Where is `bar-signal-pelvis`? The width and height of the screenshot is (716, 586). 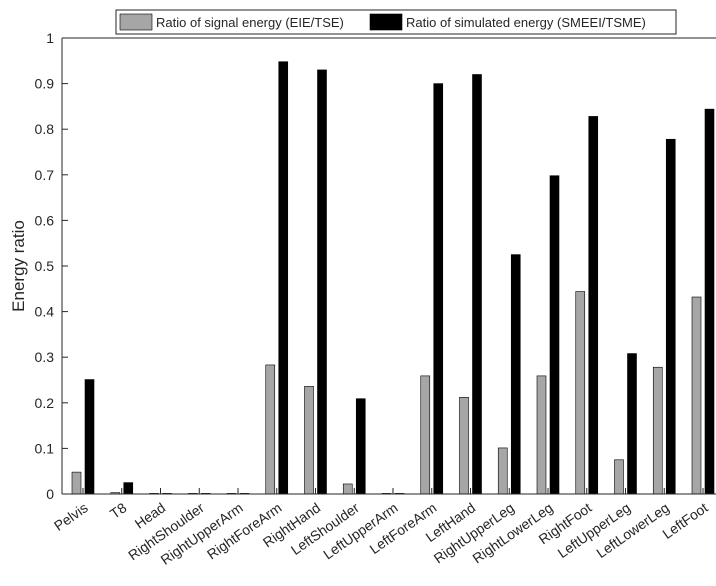
bar-signal-pelvis is located at coordinates (76, 483).